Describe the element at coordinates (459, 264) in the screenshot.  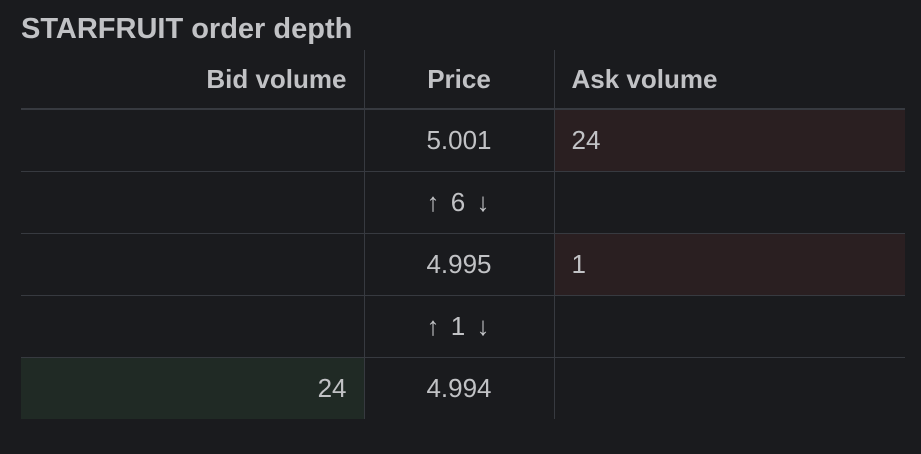
I see `price-cell: 4.995` at that location.